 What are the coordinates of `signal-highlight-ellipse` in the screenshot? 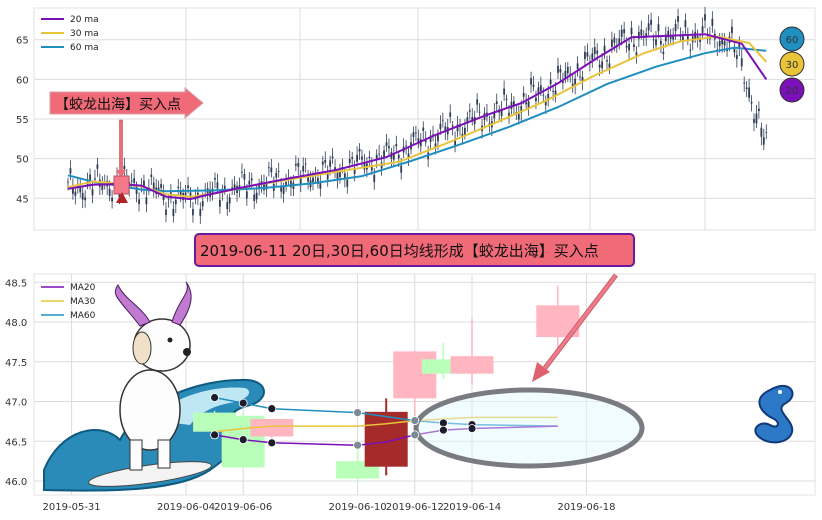 It's located at (529, 428).